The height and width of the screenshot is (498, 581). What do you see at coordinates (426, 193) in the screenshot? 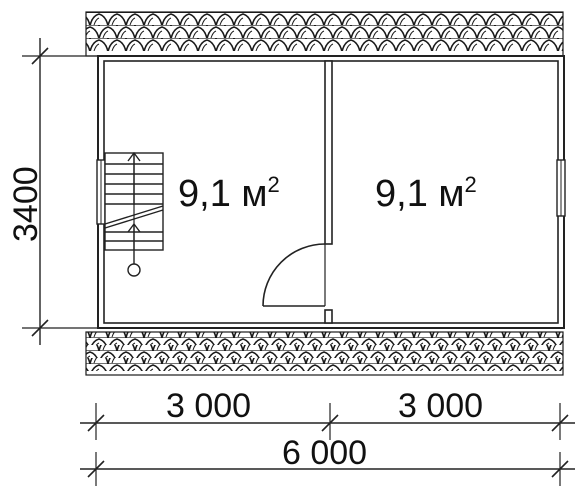
I see `room-right-area: 9,1 м2` at bounding box center [426, 193].